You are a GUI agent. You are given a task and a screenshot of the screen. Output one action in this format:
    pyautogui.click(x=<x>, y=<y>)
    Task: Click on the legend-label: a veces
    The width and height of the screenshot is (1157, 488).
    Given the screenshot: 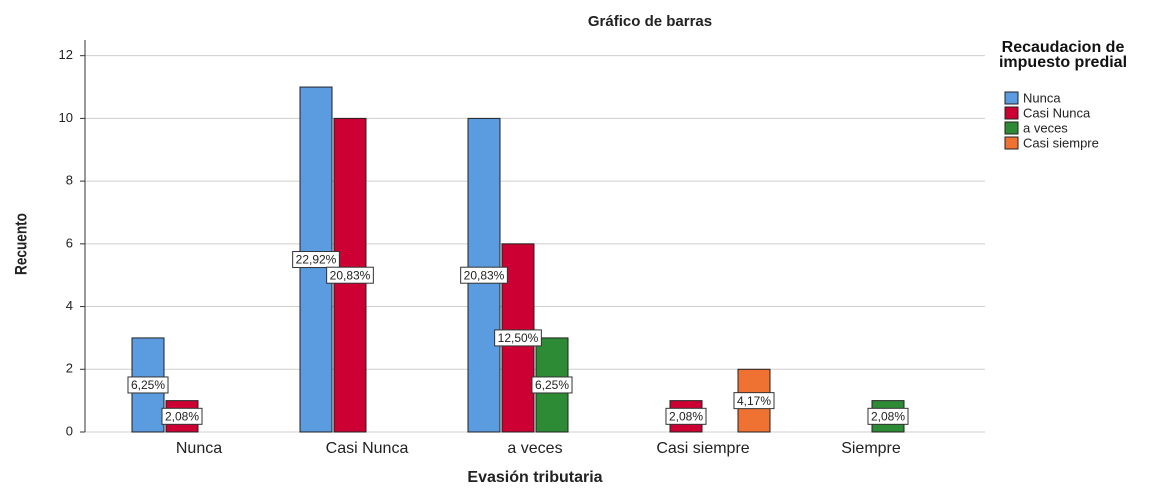 What is the action you would take?
    pyautogui.click(x=1045, y=127)
    